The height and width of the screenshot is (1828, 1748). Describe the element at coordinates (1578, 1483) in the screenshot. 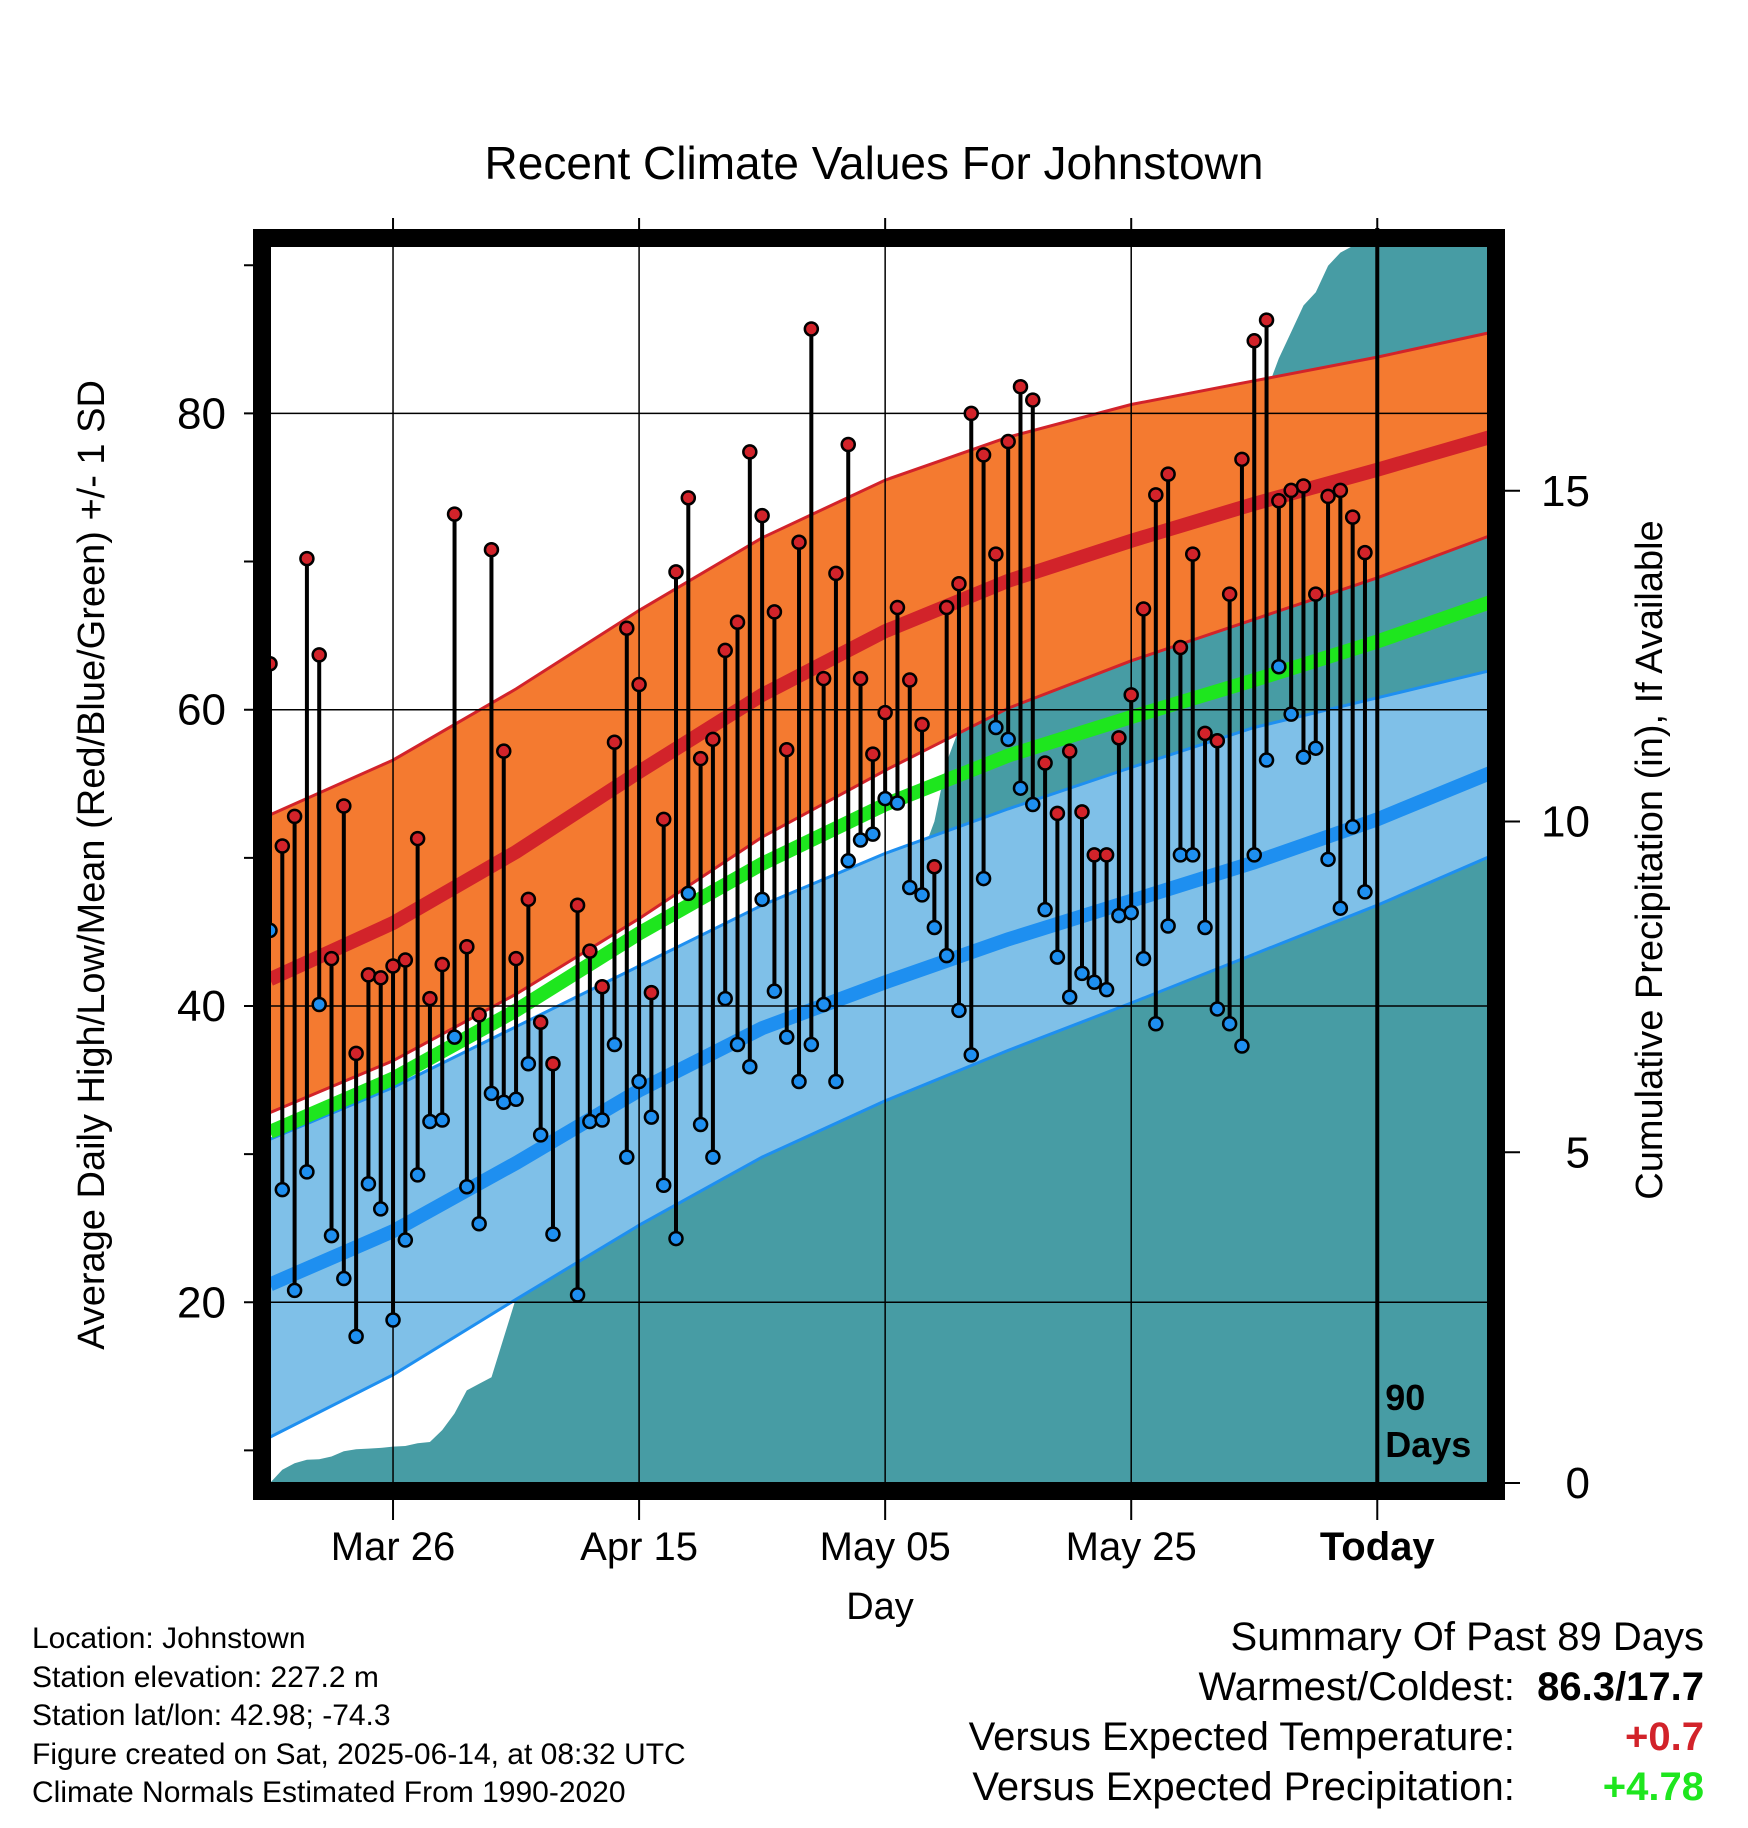

I see `y2-tick-label: 0` at that location.